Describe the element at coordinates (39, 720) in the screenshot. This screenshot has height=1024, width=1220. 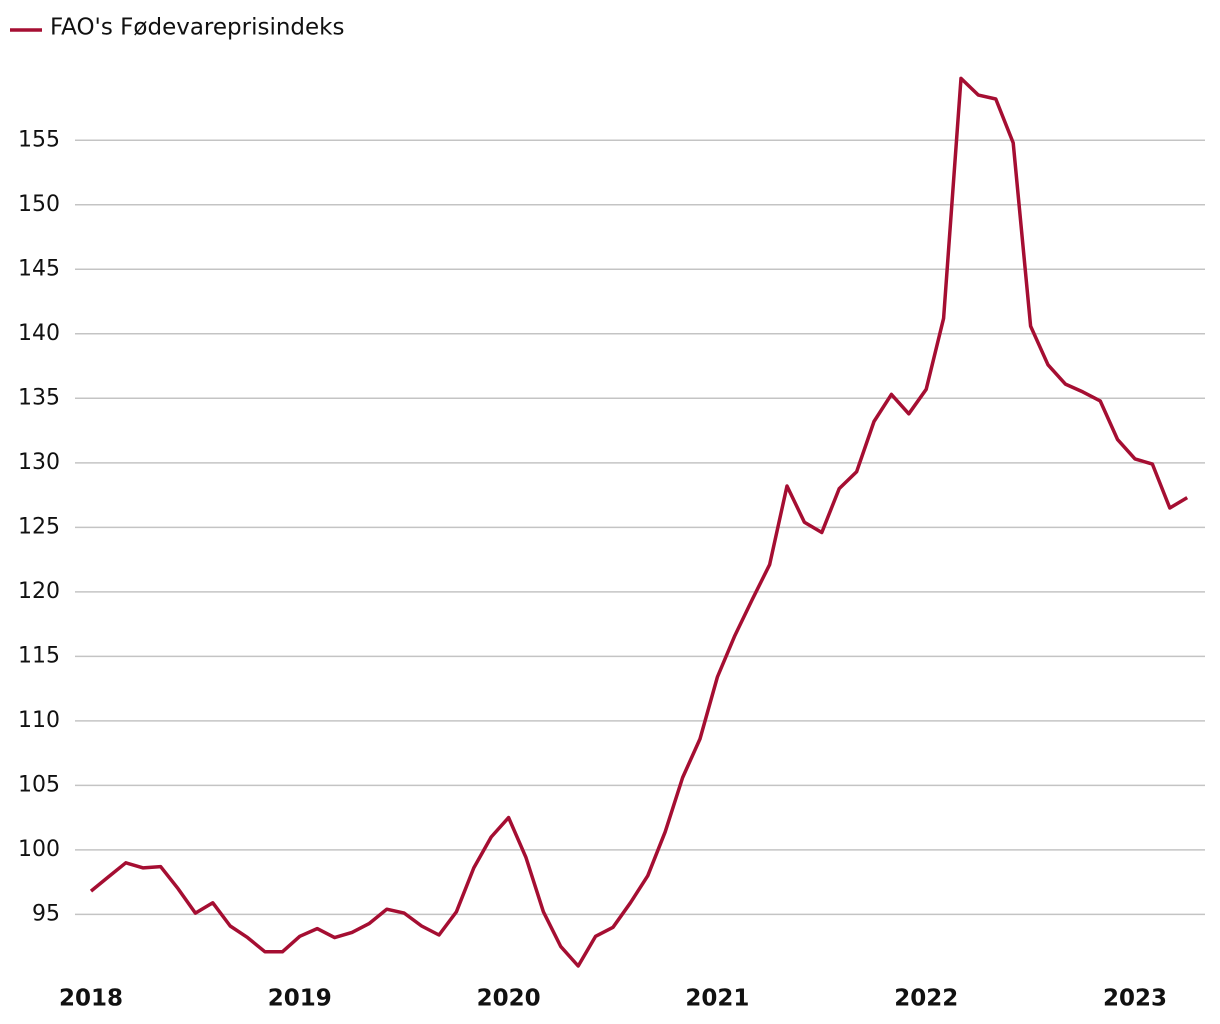
I see `y-tick-label: 110` at that location.